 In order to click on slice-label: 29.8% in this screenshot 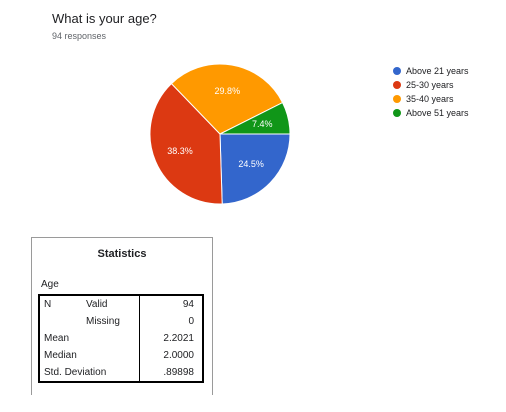, I will do `click(228, 91)`.